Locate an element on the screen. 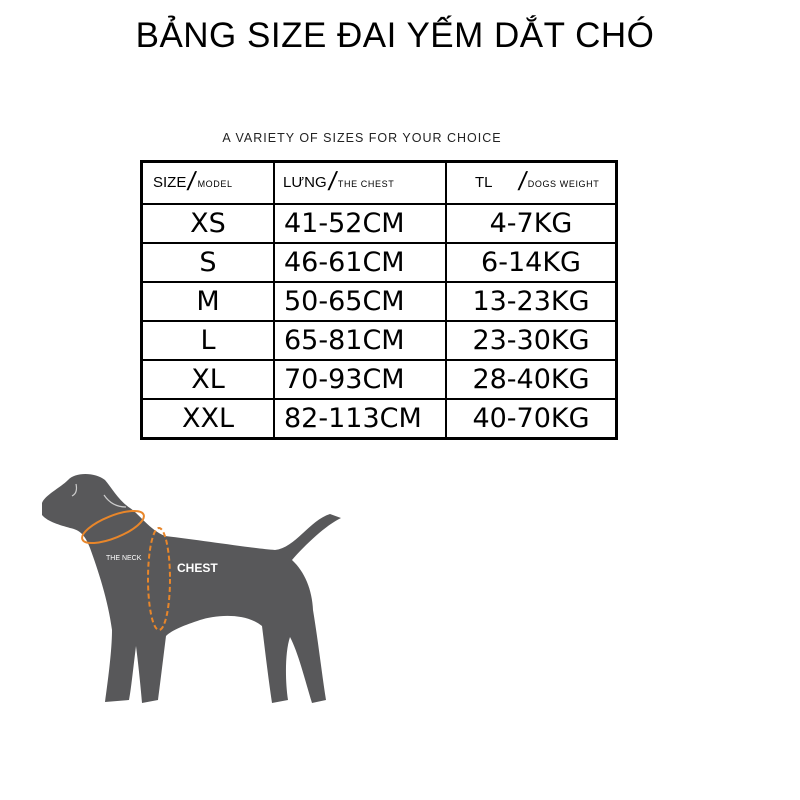 Image resolution: width=800 pixels, height=800 pixels. header-sub: THE CHEST is located at coordinates (366, 184).